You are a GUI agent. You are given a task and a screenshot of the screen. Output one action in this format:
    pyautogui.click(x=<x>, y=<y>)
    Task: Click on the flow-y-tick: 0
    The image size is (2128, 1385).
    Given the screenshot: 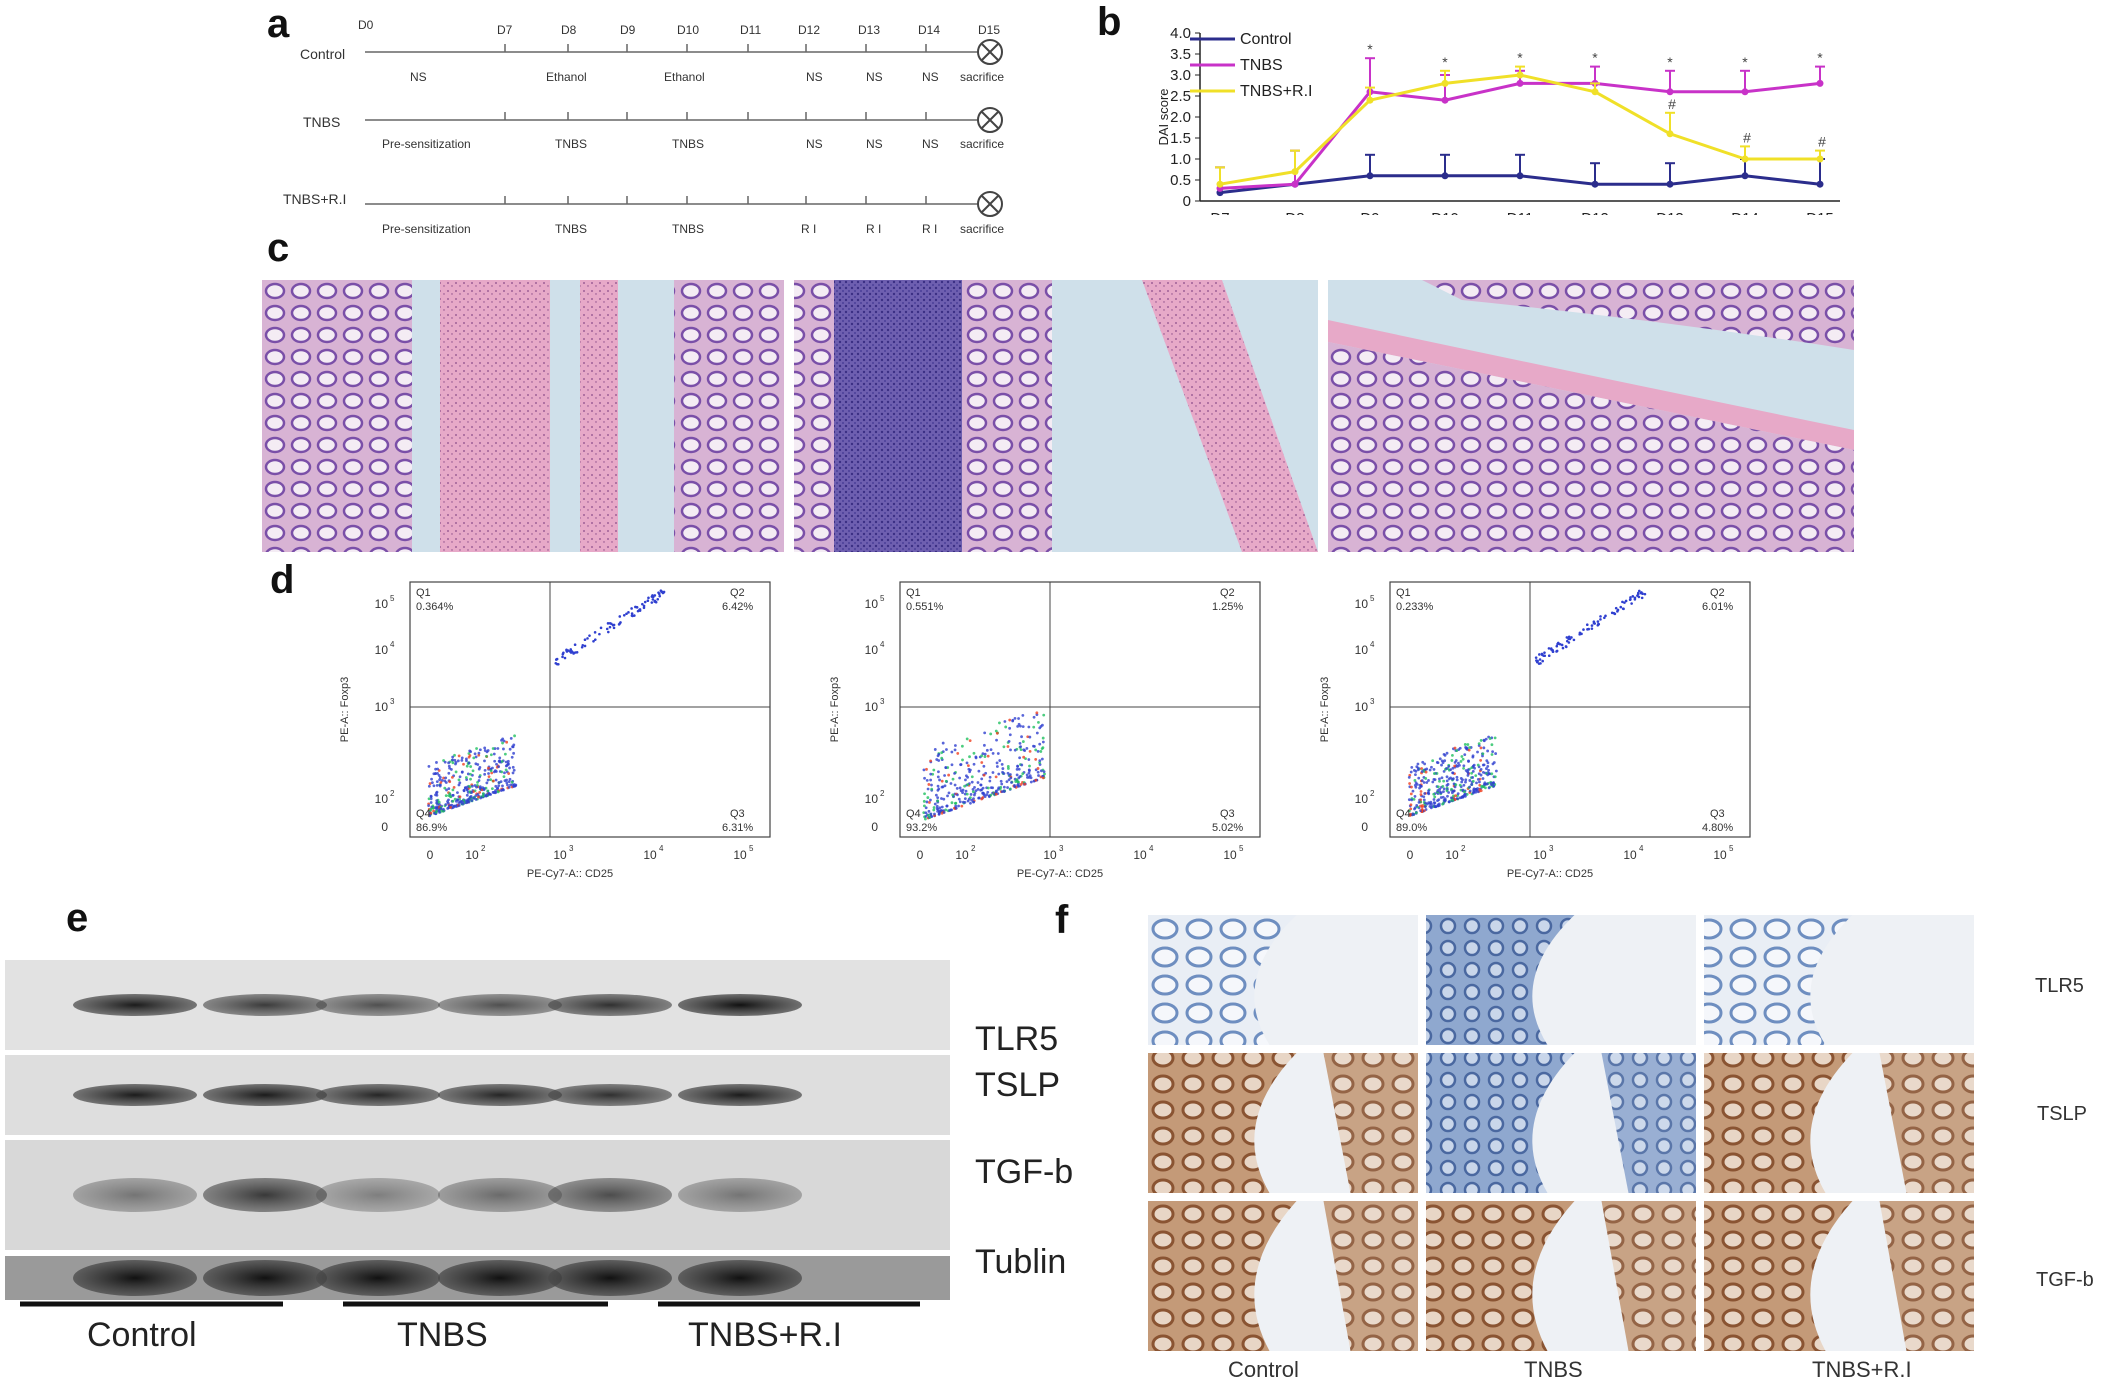 What is the action you would take?
    pyautogui.click(x=1364, y=827)
    